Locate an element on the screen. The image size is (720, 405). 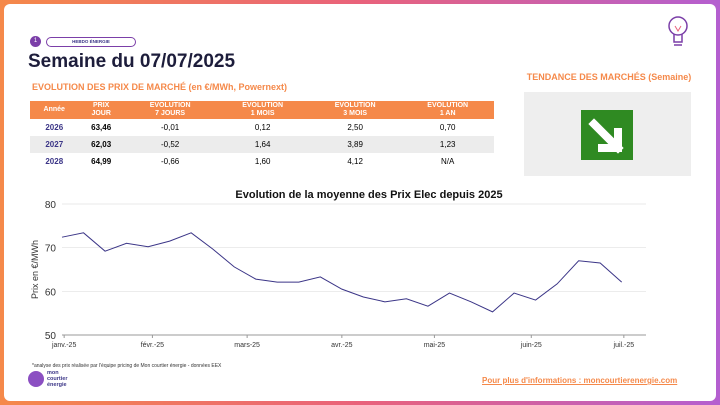
table-cell: 4,12 is located at coordinates (355, 161).